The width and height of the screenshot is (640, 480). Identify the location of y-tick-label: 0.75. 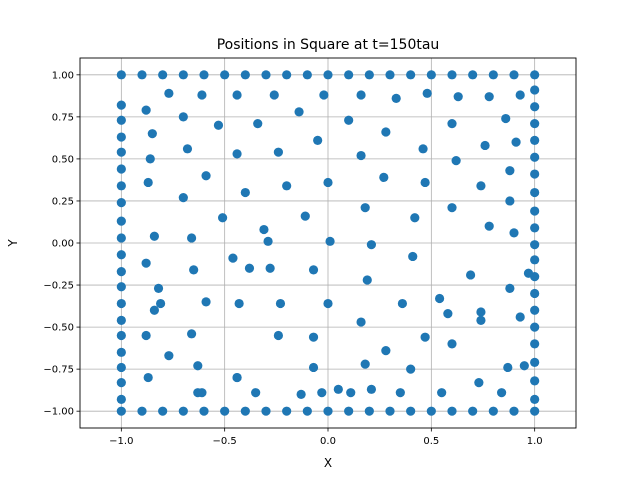
(63, 117).